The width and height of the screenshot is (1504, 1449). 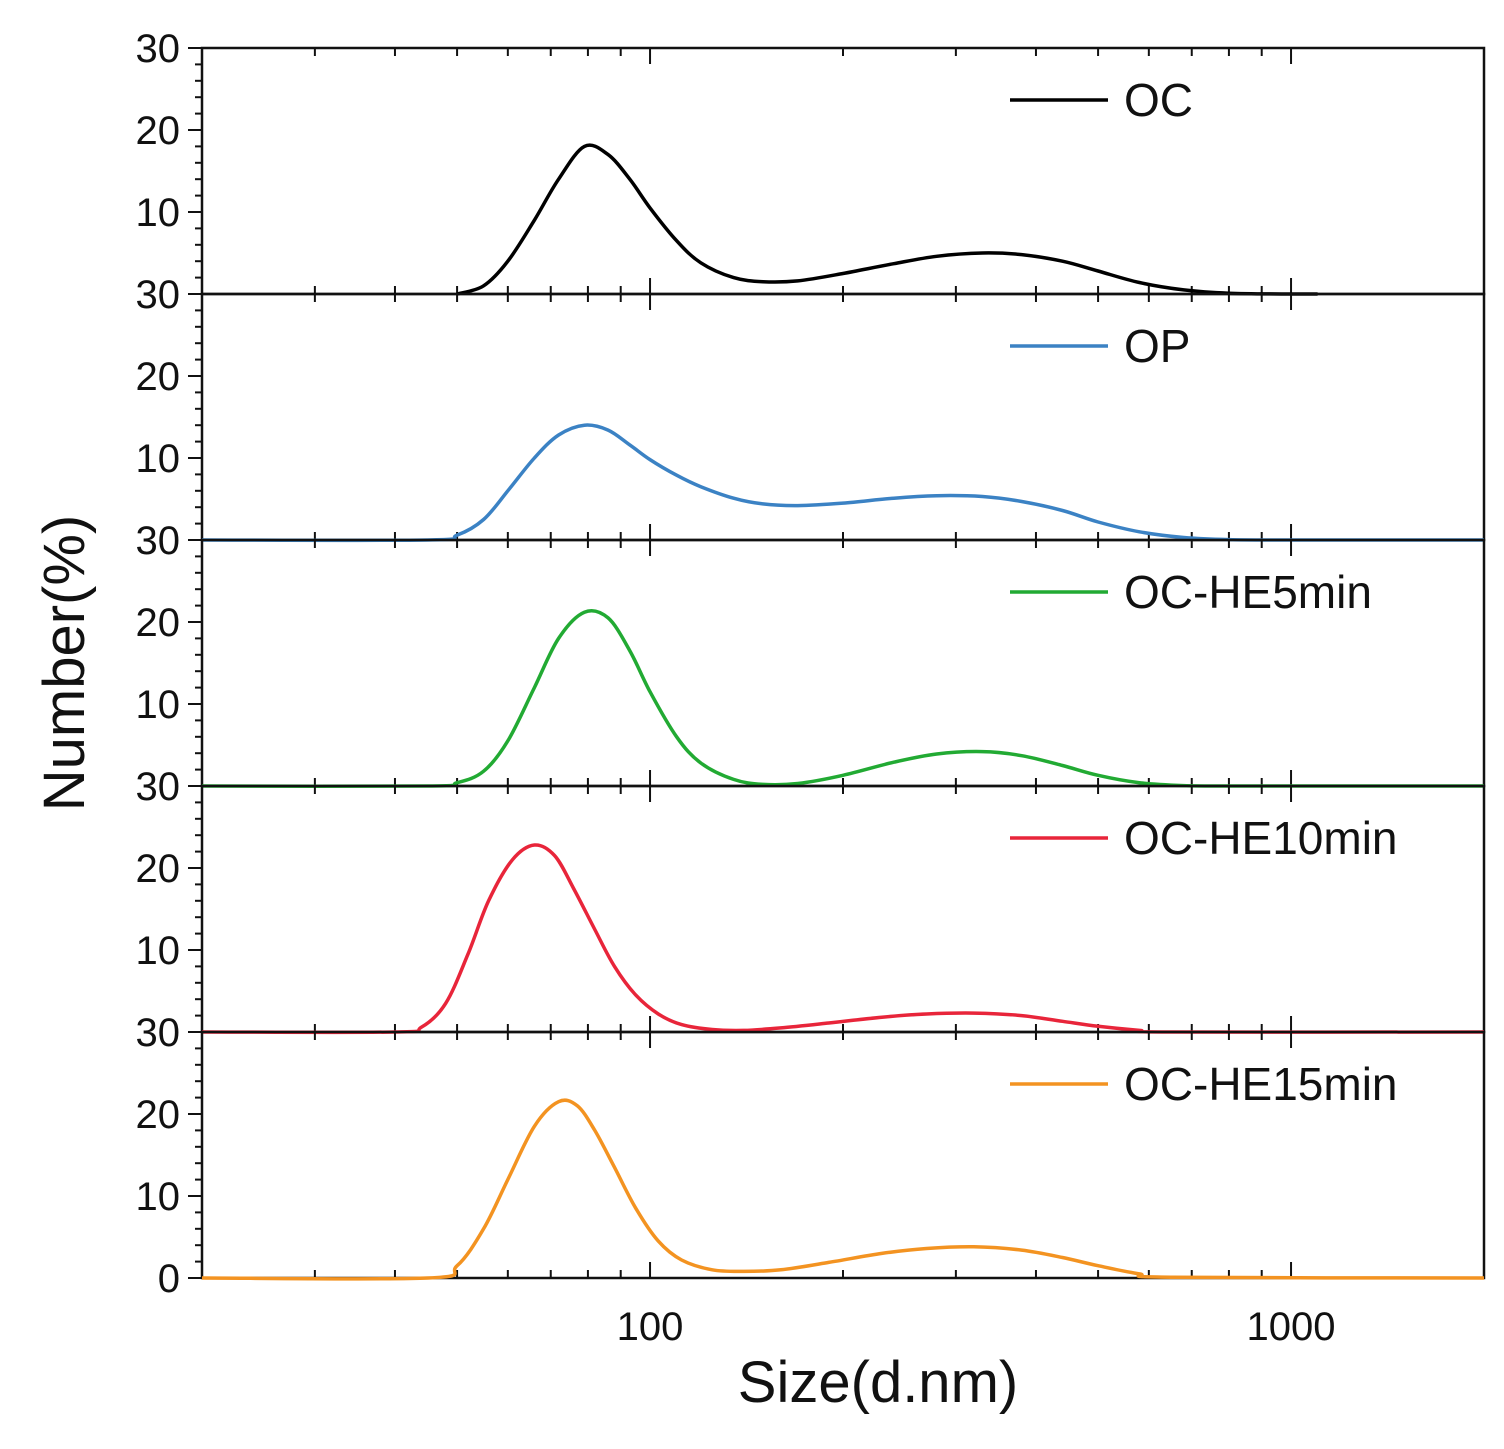 What do you see at coordinates (1291, 1327) in the screenshot?
I see `x-tick-label: 1000` at bounding box center [1291, 1327].